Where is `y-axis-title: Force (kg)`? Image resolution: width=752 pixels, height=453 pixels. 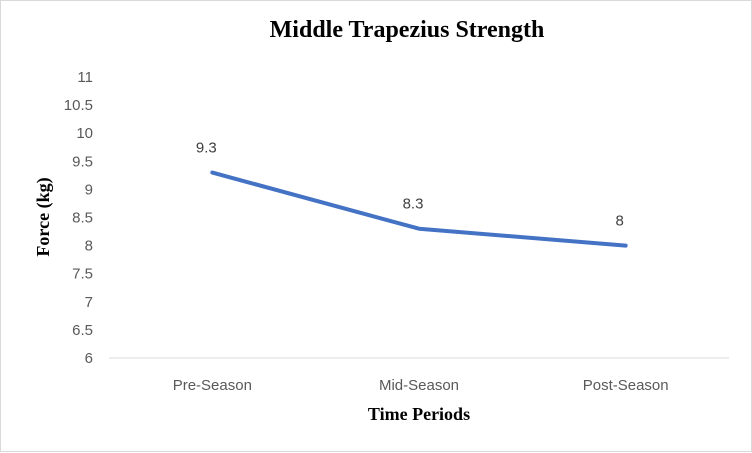 y-axis-title: Force (kg) is located at coordinates (43, 216).